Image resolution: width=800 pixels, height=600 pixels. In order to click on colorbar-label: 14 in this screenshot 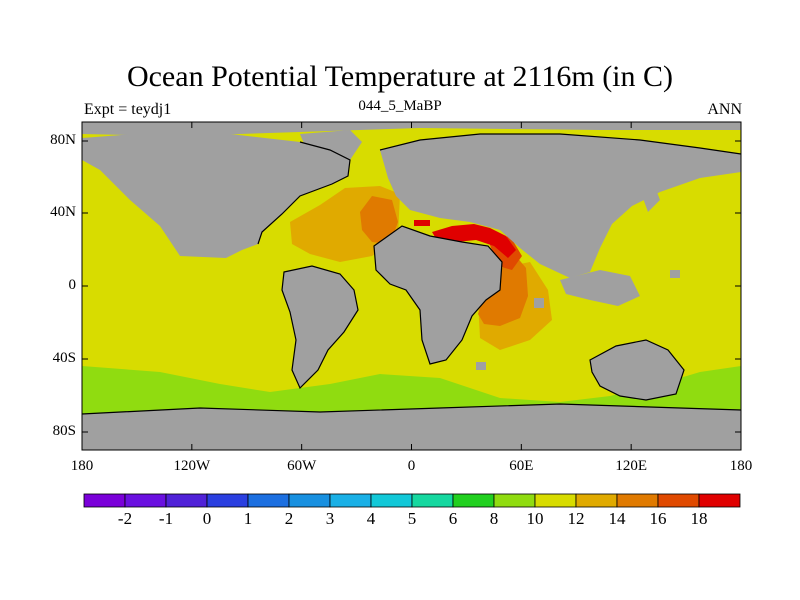, I will do `click(617, 518)`.